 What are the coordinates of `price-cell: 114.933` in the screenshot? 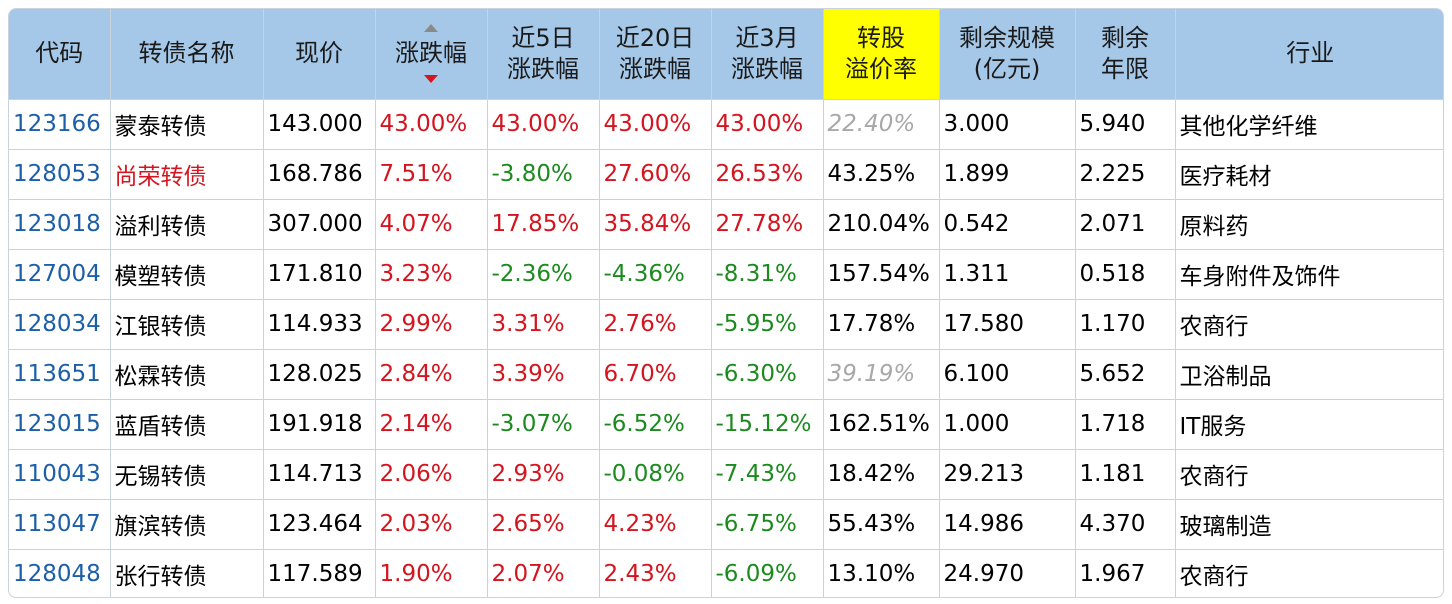 It's located at (319, 324).